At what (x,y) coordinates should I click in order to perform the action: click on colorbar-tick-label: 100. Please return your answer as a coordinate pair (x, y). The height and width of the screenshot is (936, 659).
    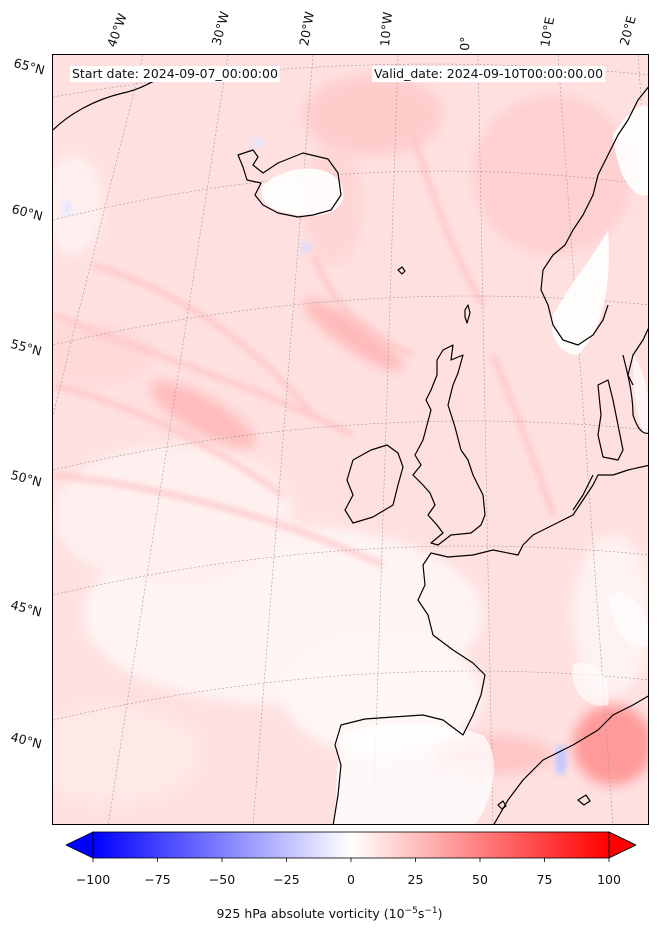
    Looking at the image, I should click on (609, 879).